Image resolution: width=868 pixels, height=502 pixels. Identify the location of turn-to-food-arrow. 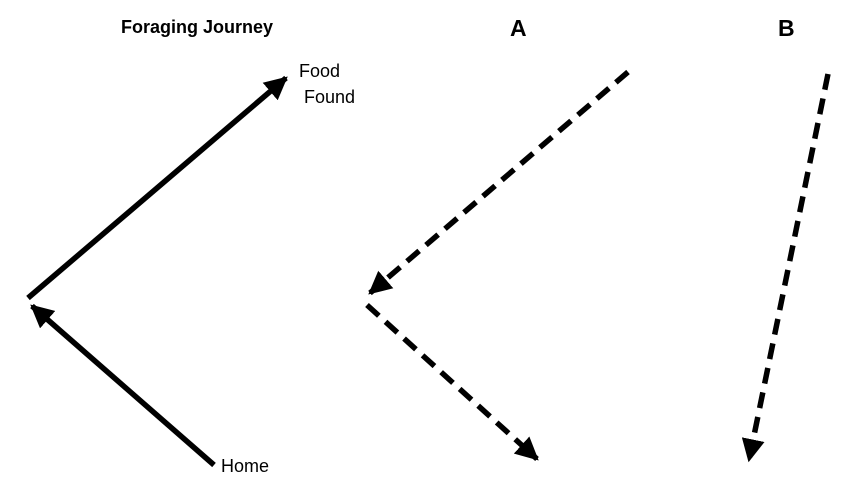
(157, 188).